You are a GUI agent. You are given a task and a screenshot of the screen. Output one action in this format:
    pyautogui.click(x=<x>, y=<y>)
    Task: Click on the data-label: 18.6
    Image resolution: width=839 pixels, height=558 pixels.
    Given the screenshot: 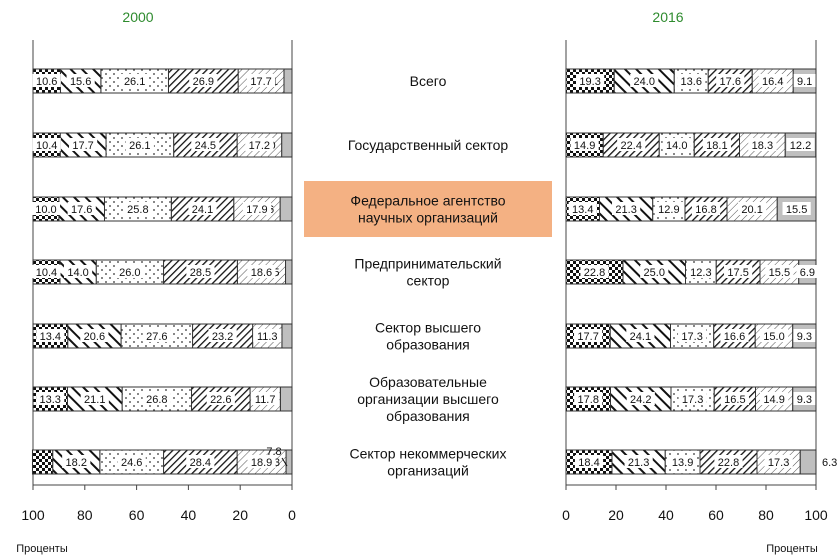 What is the action you would take?
    pyautogui.click(x=261, y=273)
    